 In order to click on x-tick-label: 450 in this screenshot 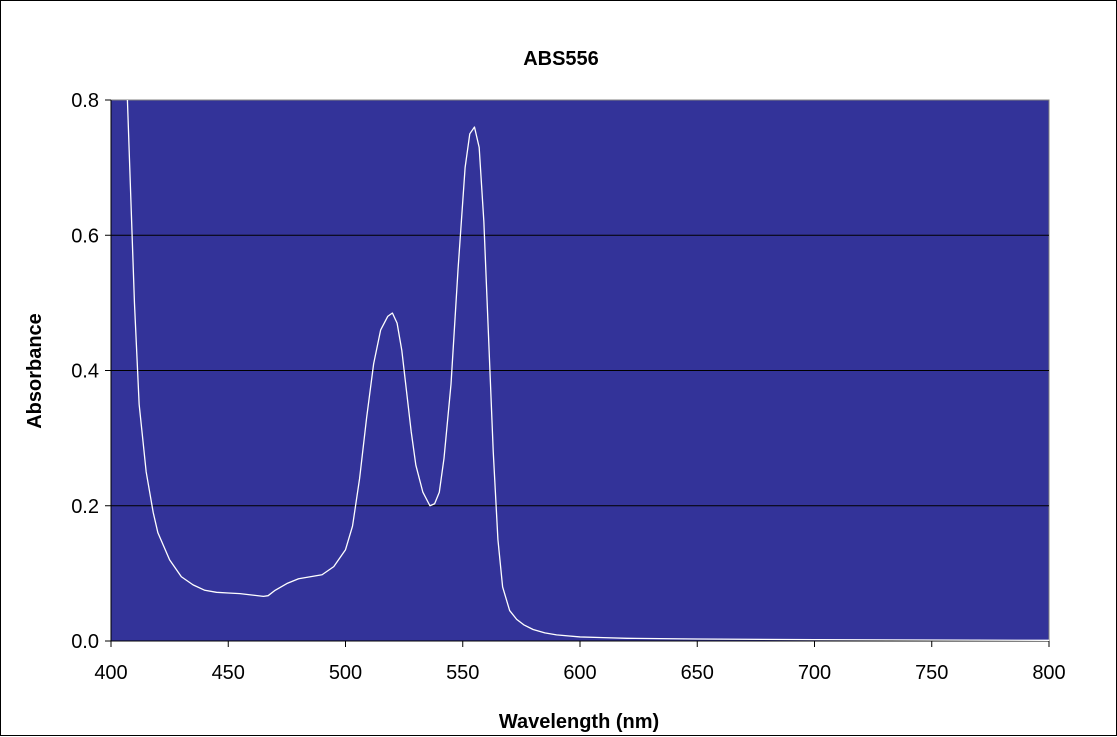, I will do `click(228, 673)`.